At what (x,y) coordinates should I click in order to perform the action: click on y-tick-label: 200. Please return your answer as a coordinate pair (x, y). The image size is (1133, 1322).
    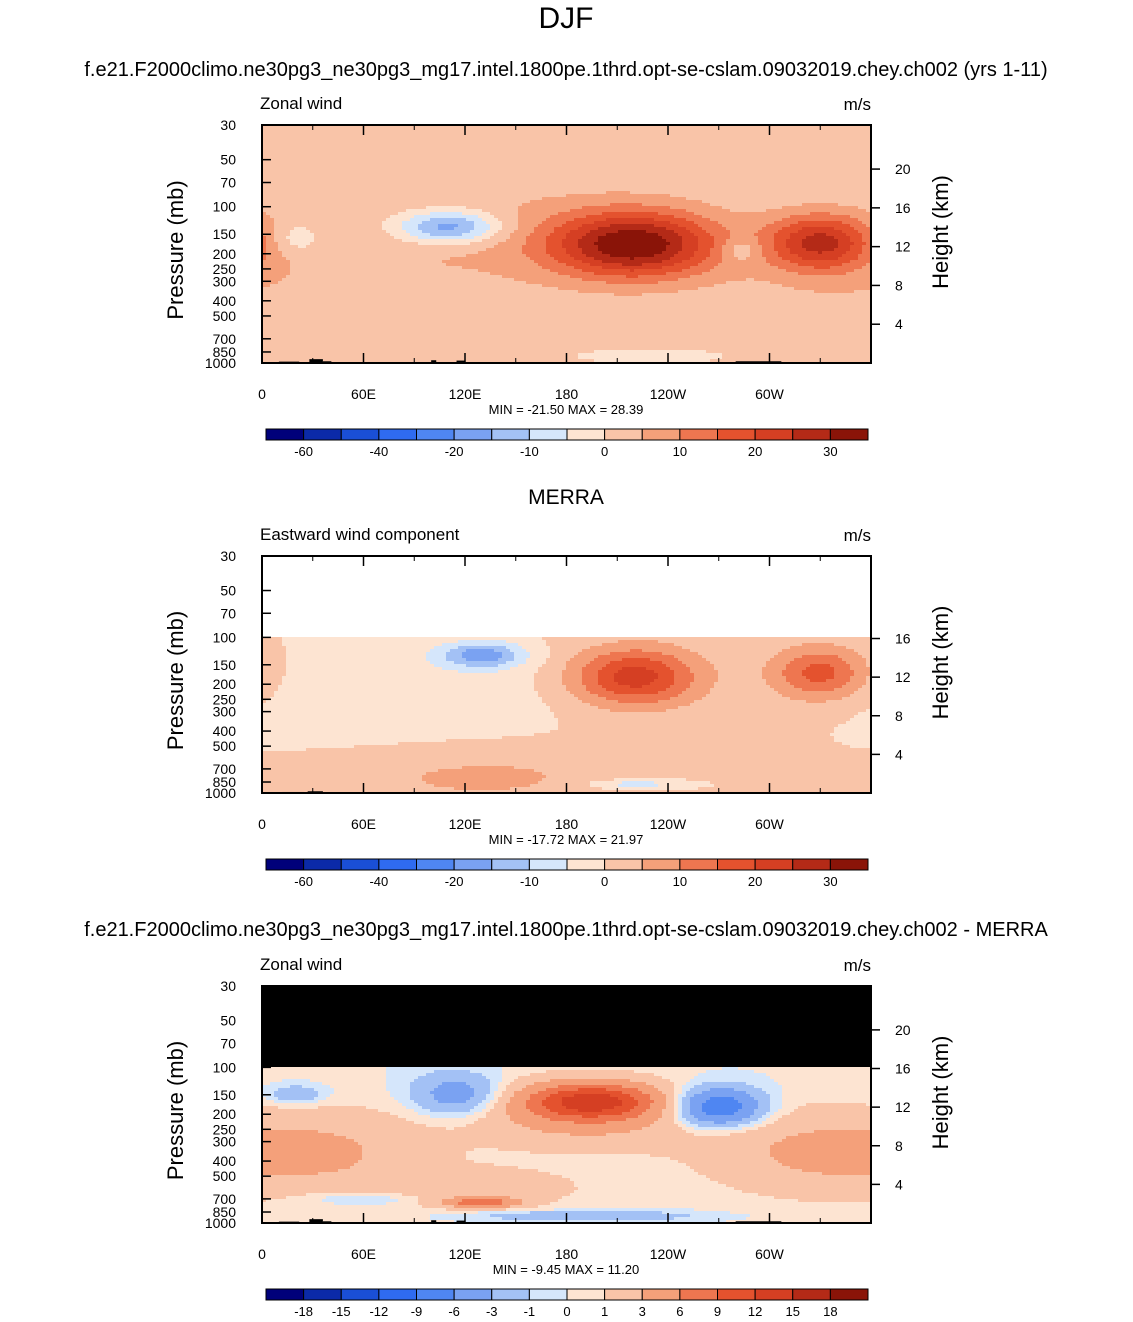
    Looking at the image, I should click on (225, 254).